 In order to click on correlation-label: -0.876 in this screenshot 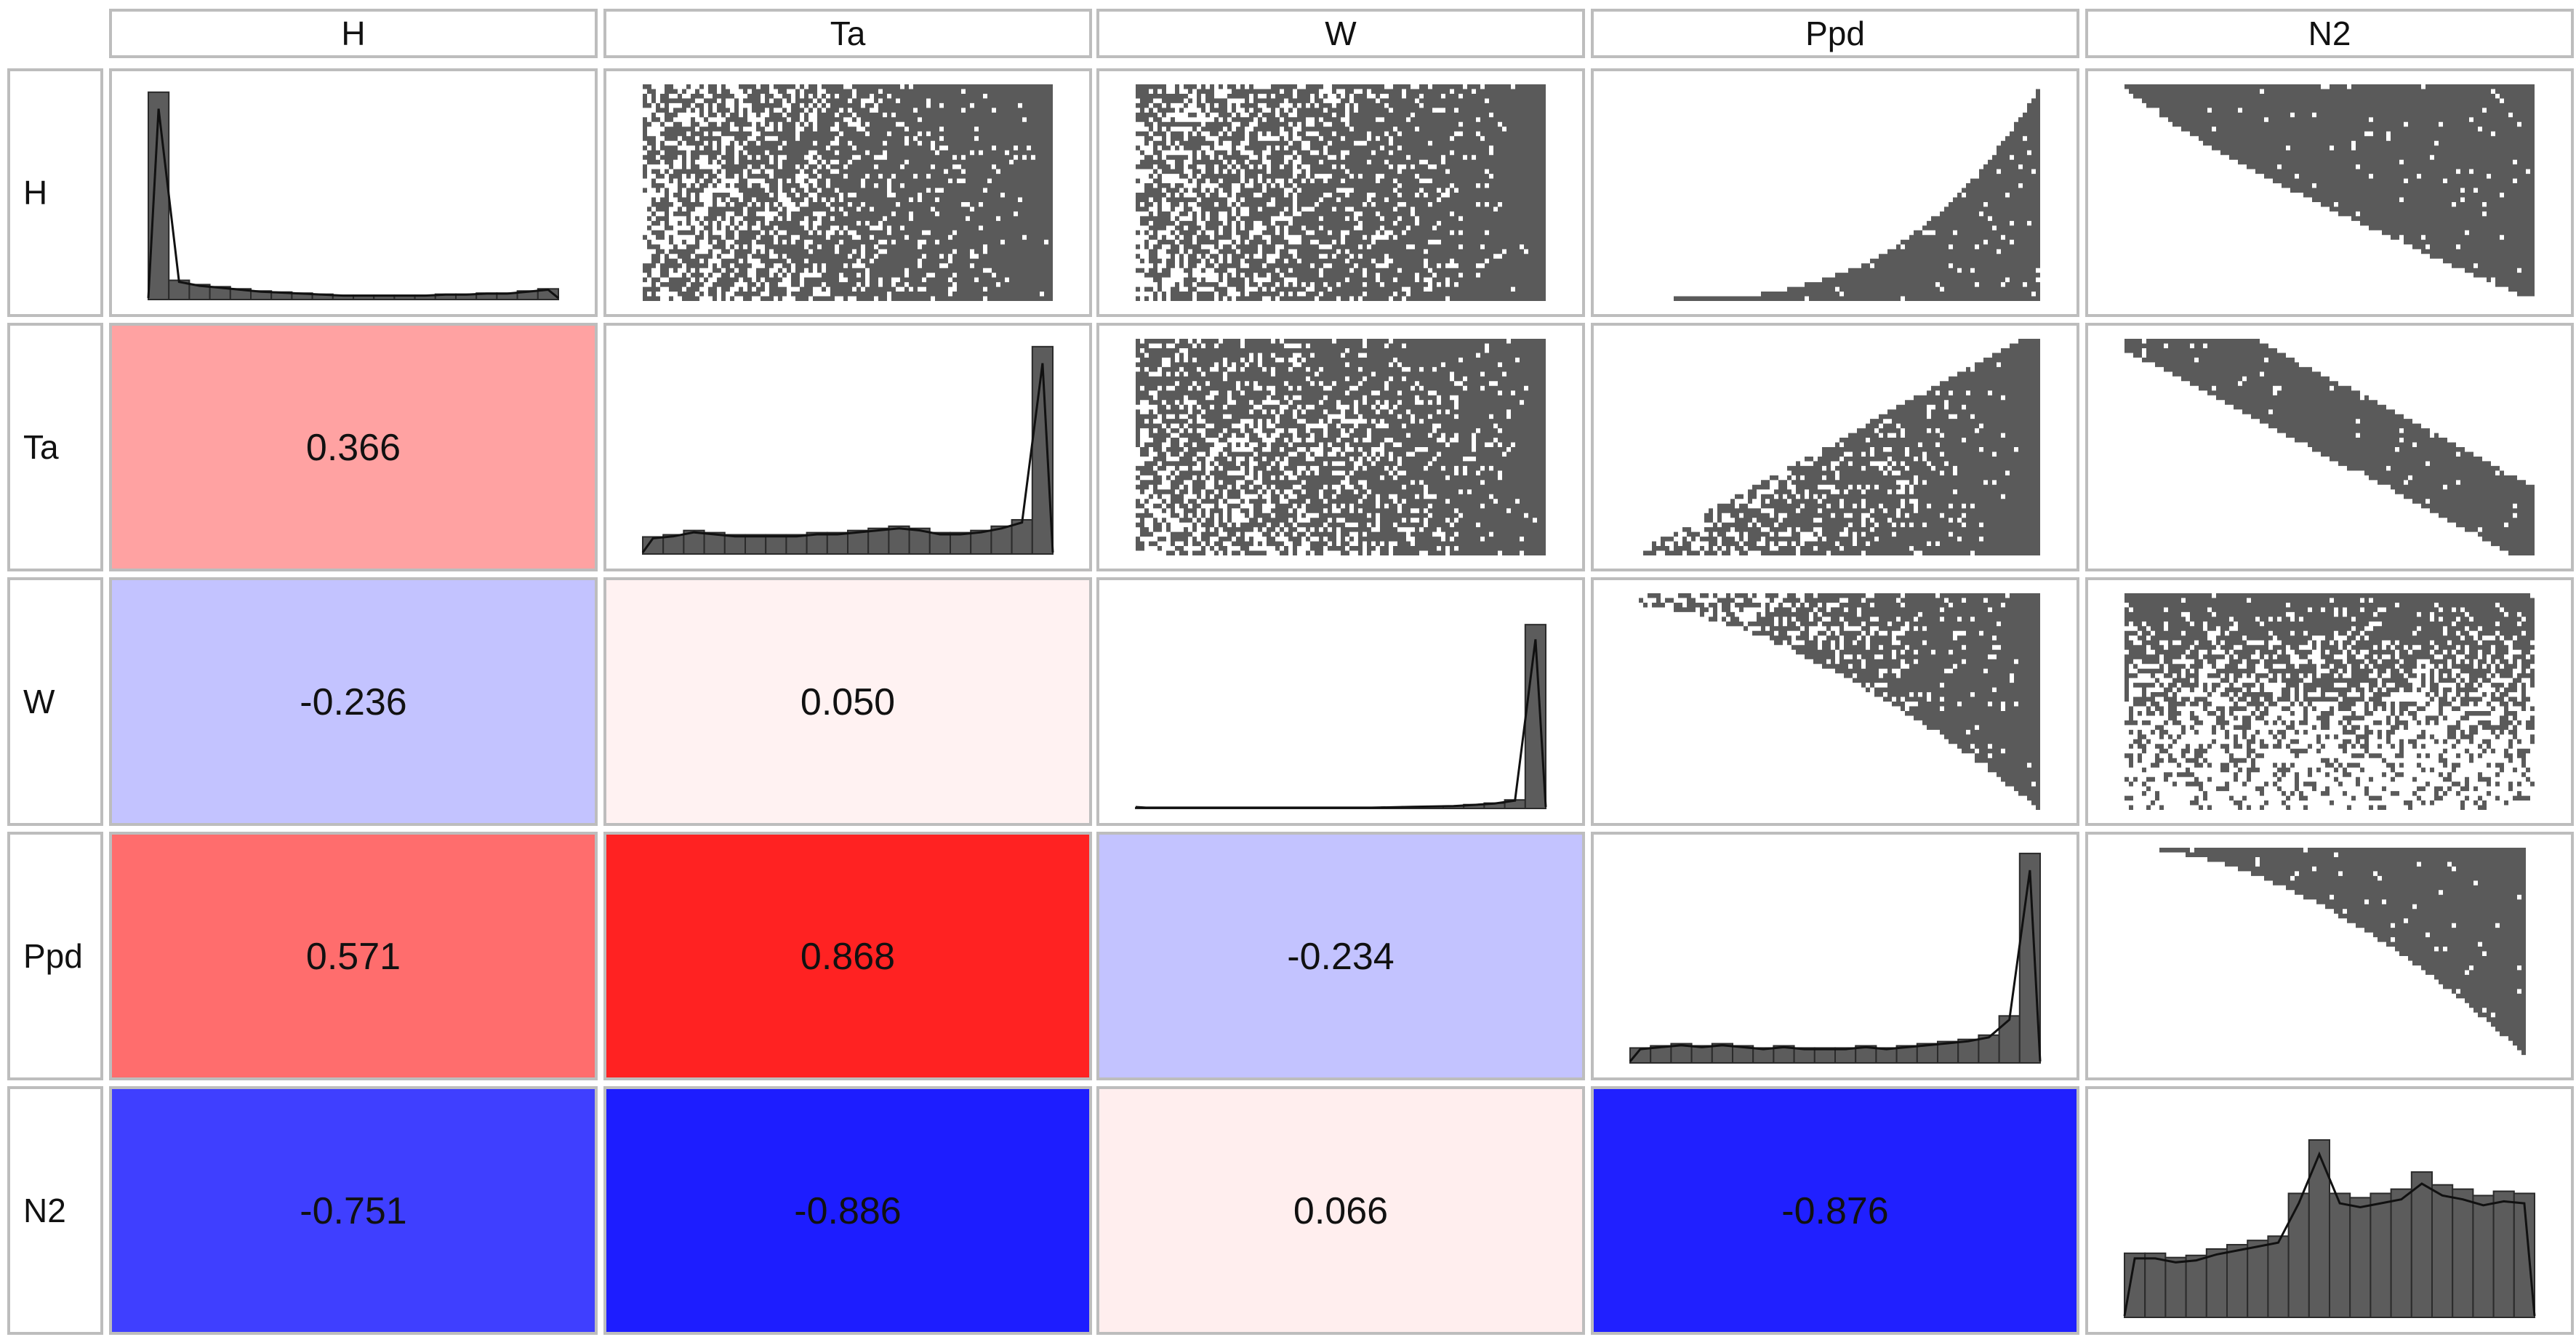, I will do `click(1835, 1211)`.